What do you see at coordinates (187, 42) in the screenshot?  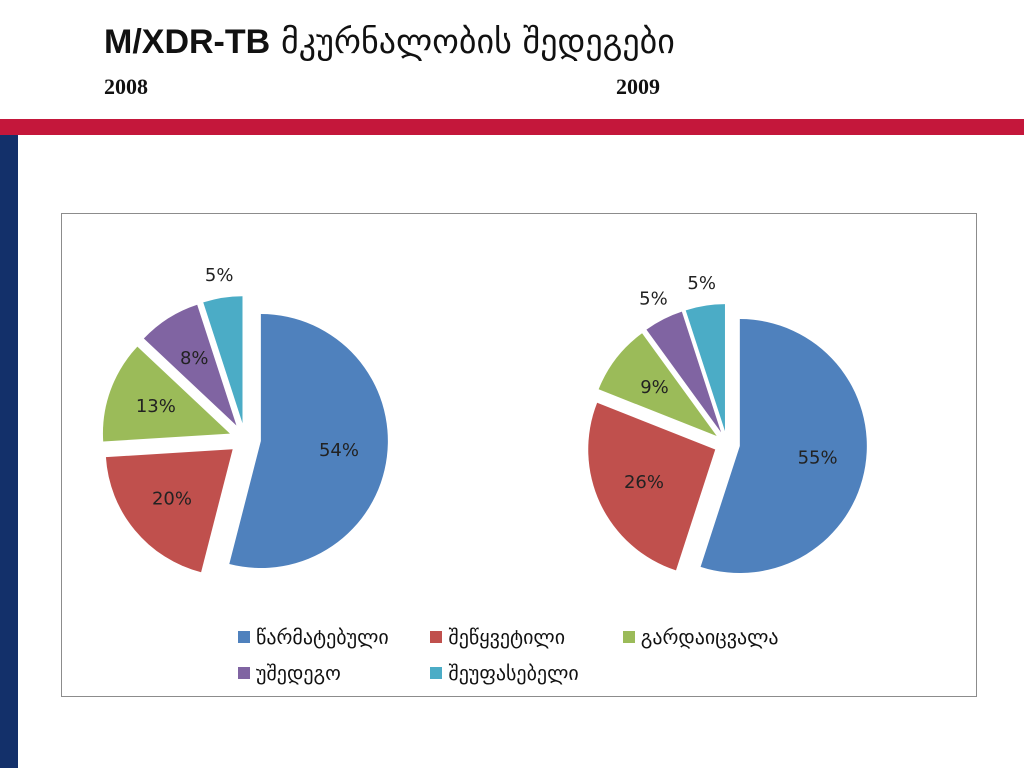 I see `title-latin: M/XDR-TB` at bounding box center [187, 42].